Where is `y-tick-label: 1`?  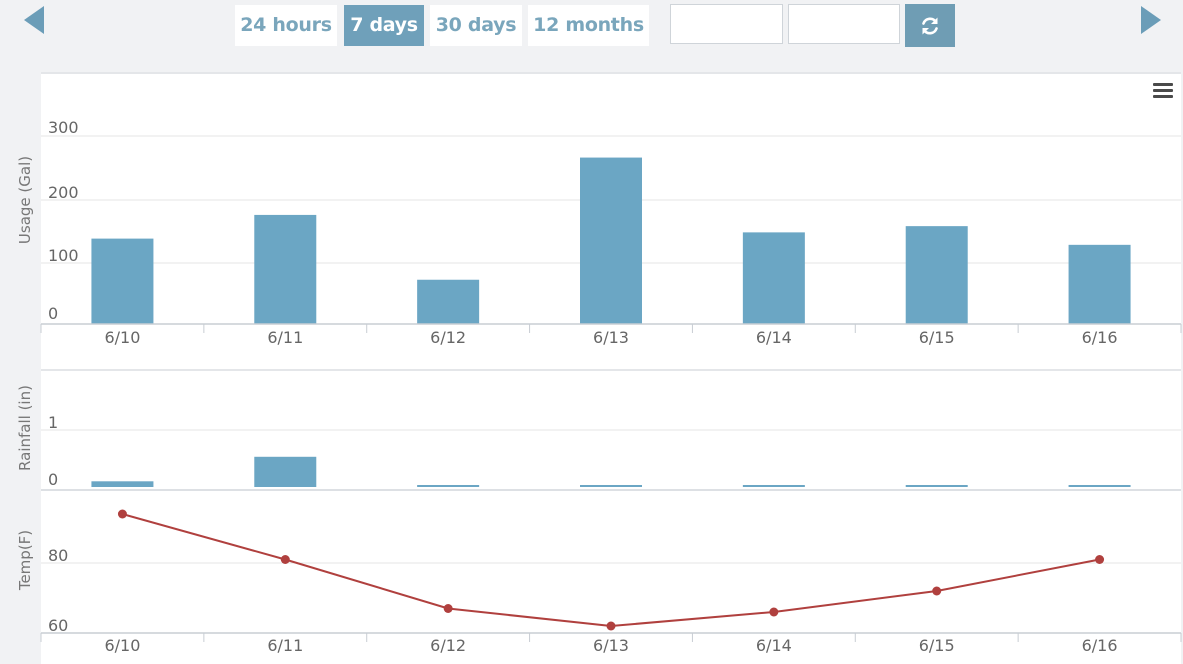
y-tick-label: 1 is located at coordinates (53, 422).